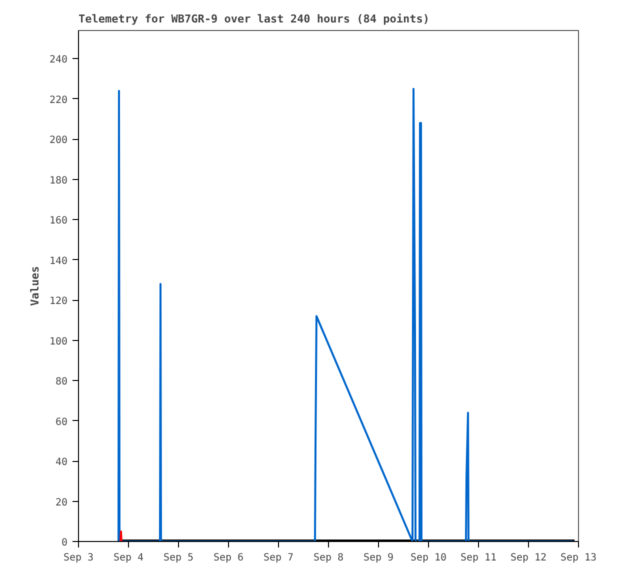 The width and height of the screenshot is (618, 579). What do you see at coordinates (61, 382) in the screenshot?
I see `y-tick-label: 80` at bounding box center [61, 382].